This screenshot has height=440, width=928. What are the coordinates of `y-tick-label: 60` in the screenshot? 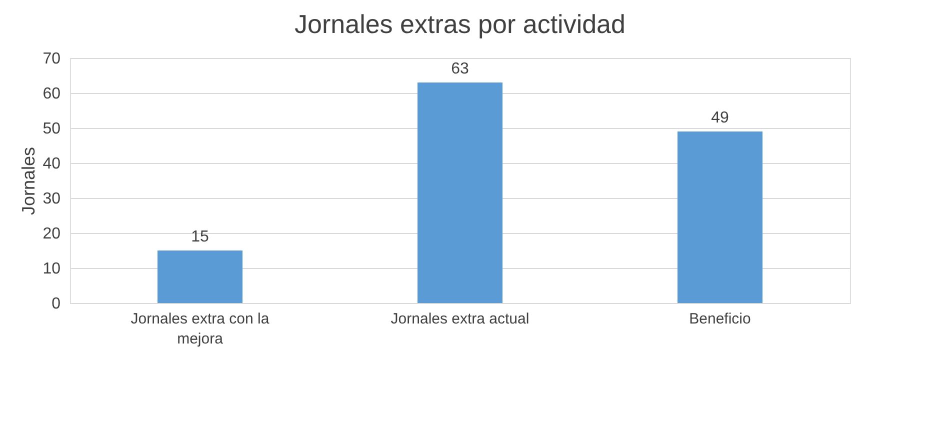 It's located at (51, 94).